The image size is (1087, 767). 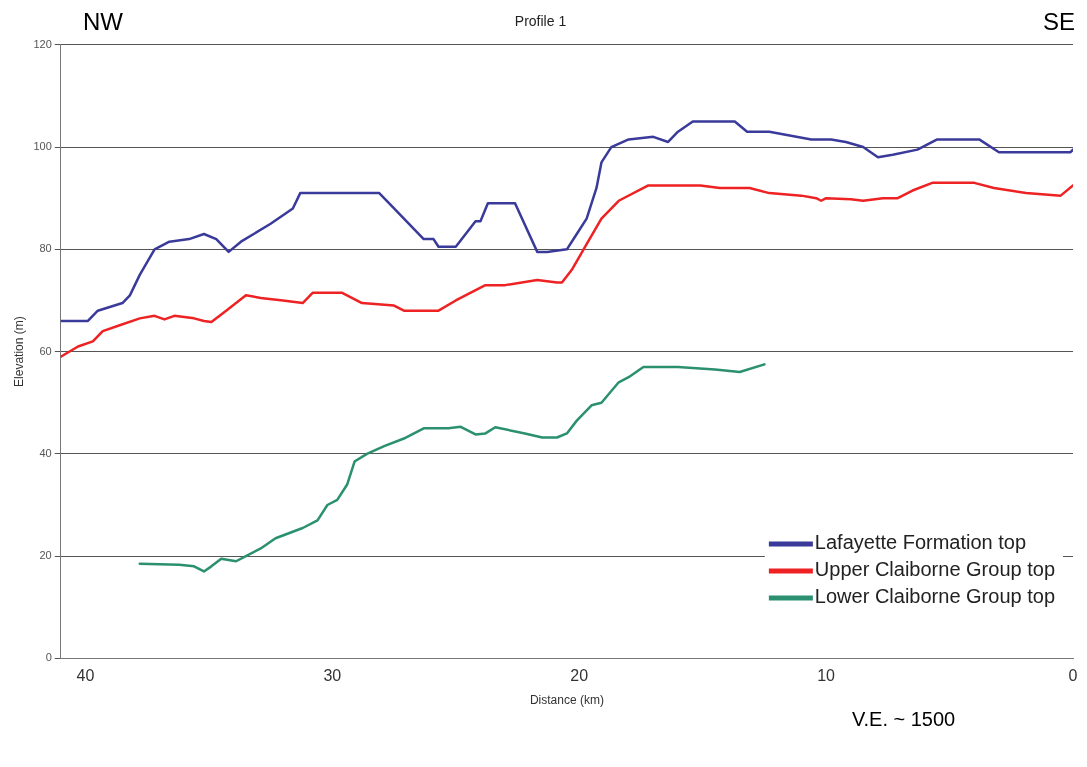 What do you see at coordinates (42, 43) in the screenshot?
I see `y-tick-label: 120` at bounding box center [42, 43].